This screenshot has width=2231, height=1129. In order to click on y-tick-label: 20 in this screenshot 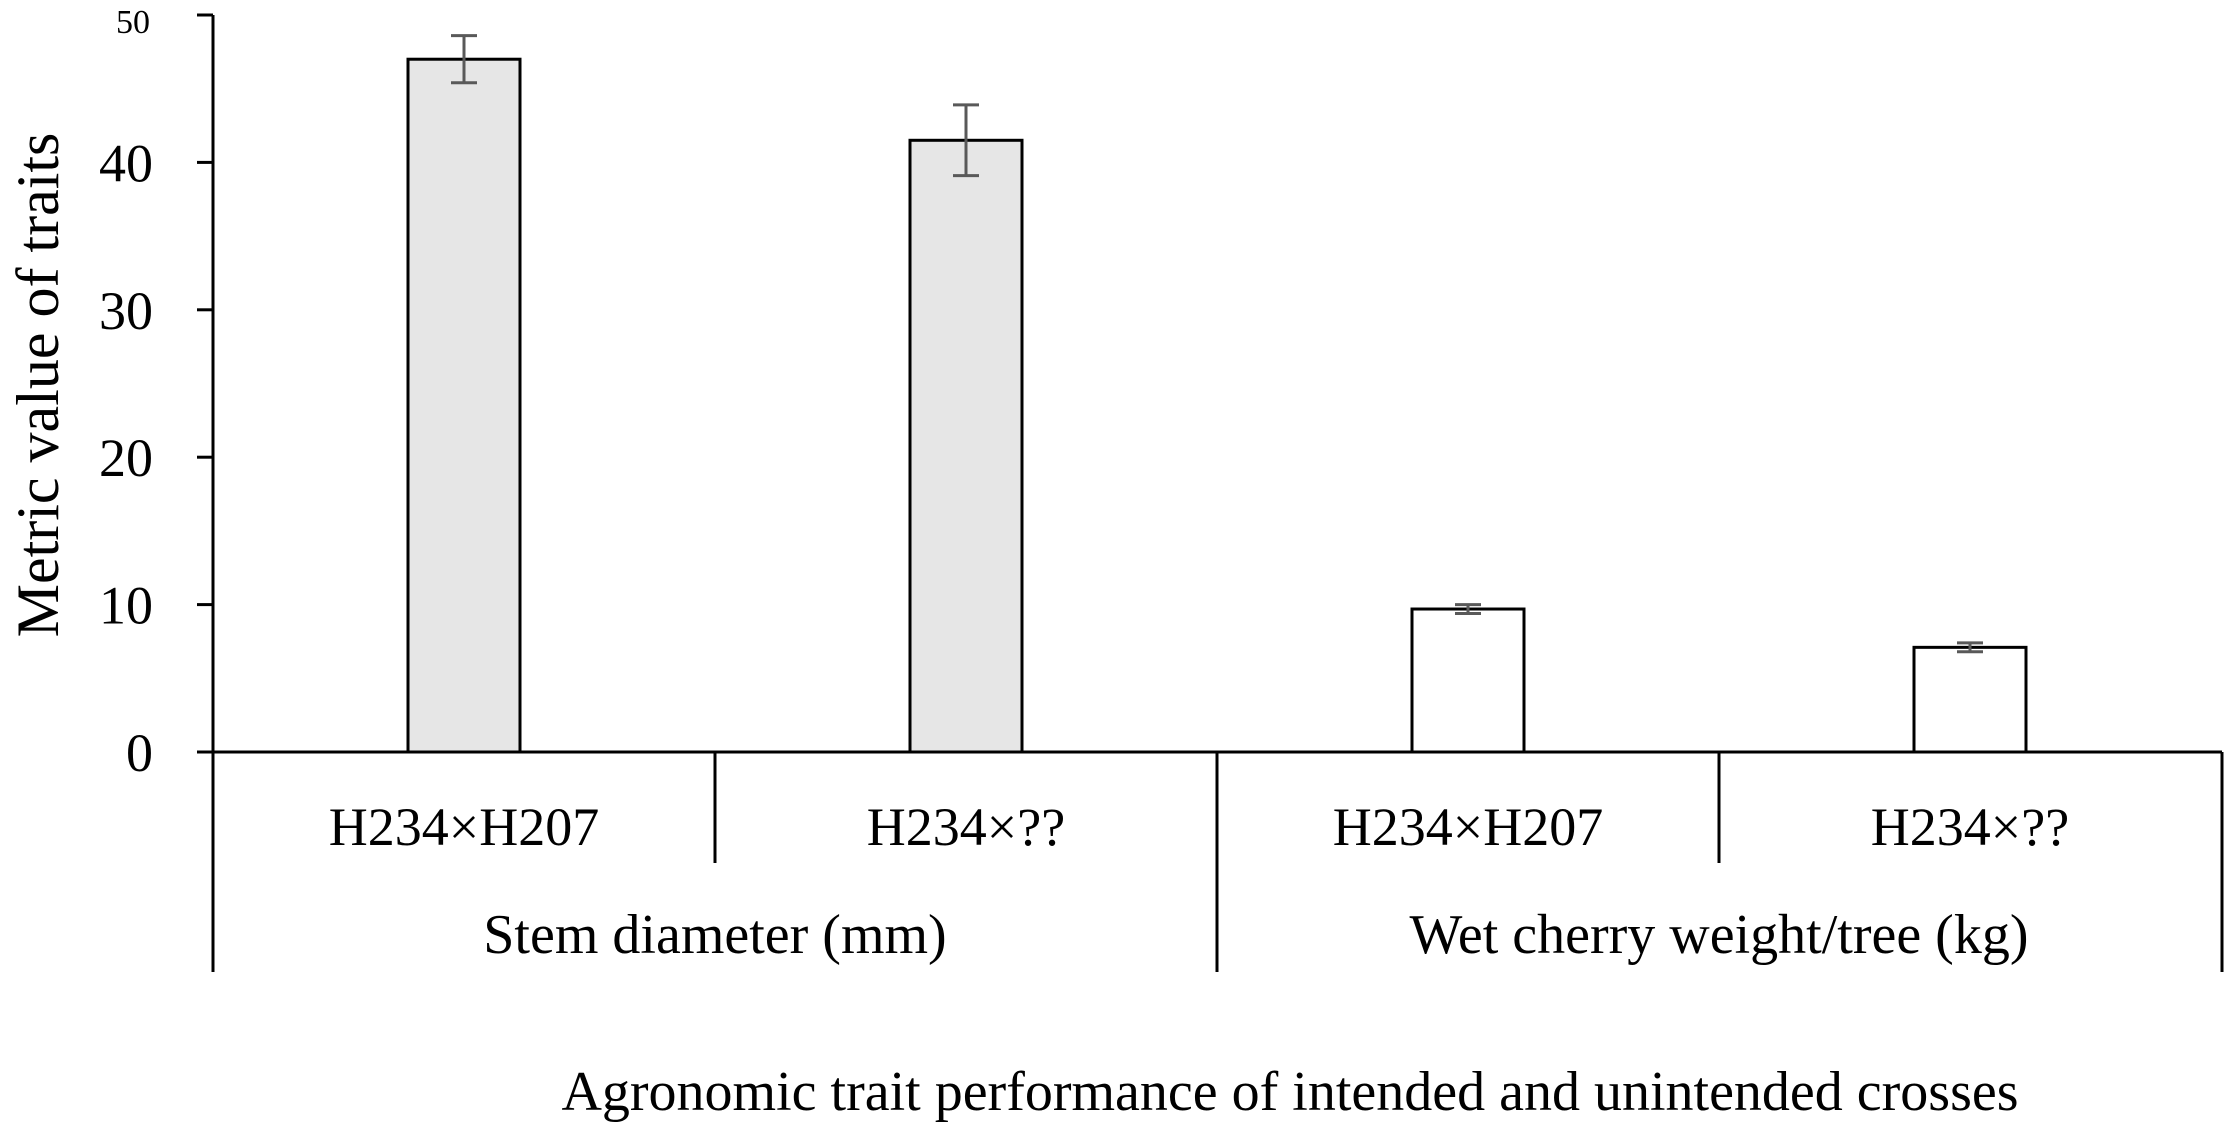, I will do `click(126, 458)`.